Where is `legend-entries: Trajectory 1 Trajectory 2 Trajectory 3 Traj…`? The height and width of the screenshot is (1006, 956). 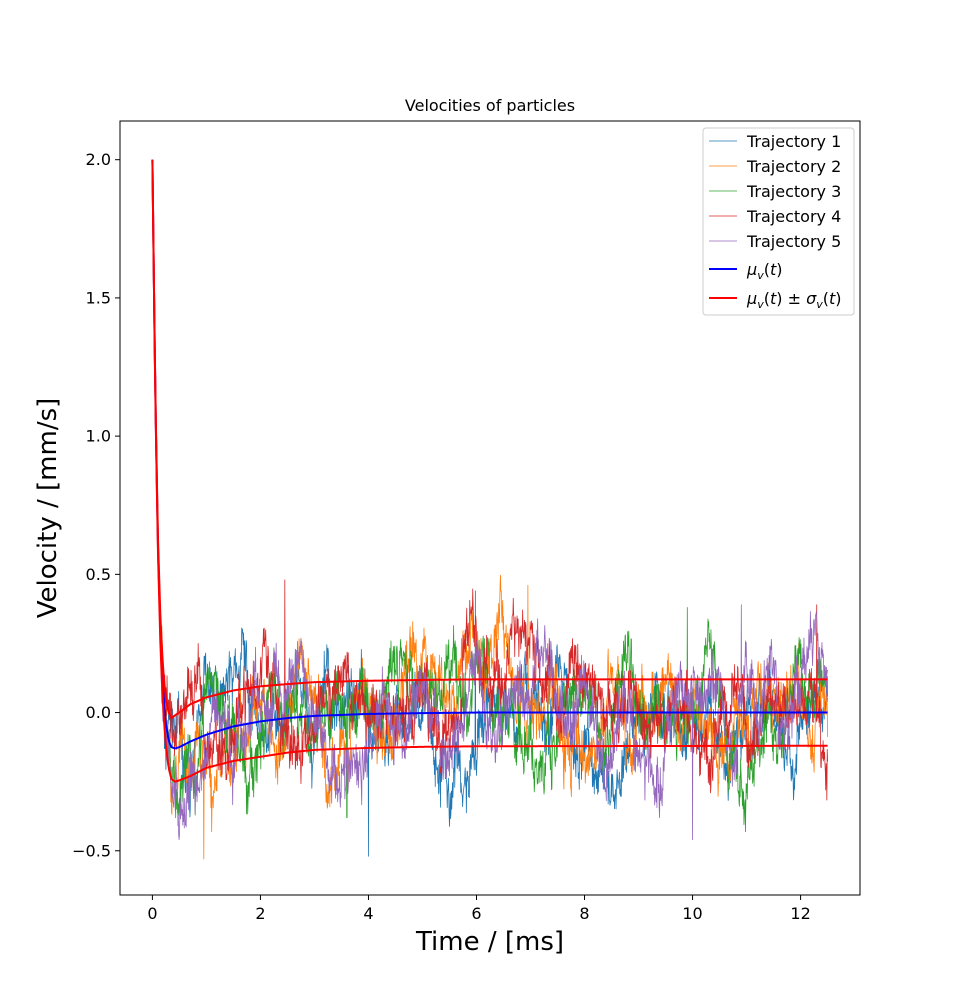
legend-entries: Trajectory 1 Trajectory 2 Trajectory 3 Traj… is located at coordinates (775, 221).